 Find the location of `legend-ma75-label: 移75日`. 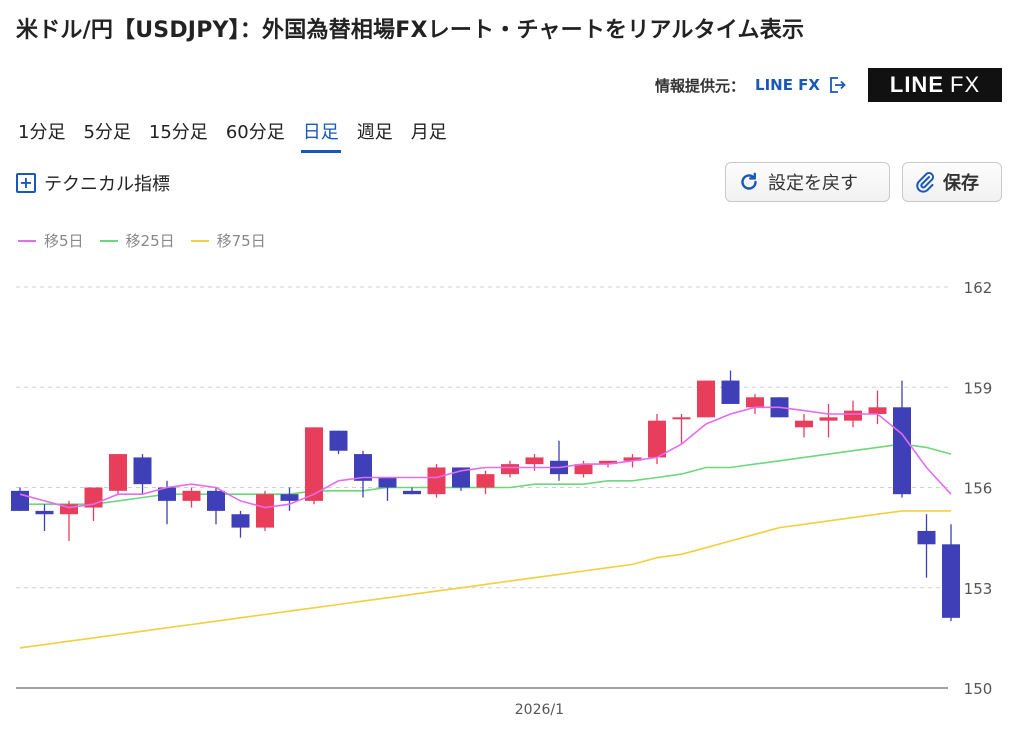

legend-ma75-label: 移75日 is located at coordinates (241, 241).